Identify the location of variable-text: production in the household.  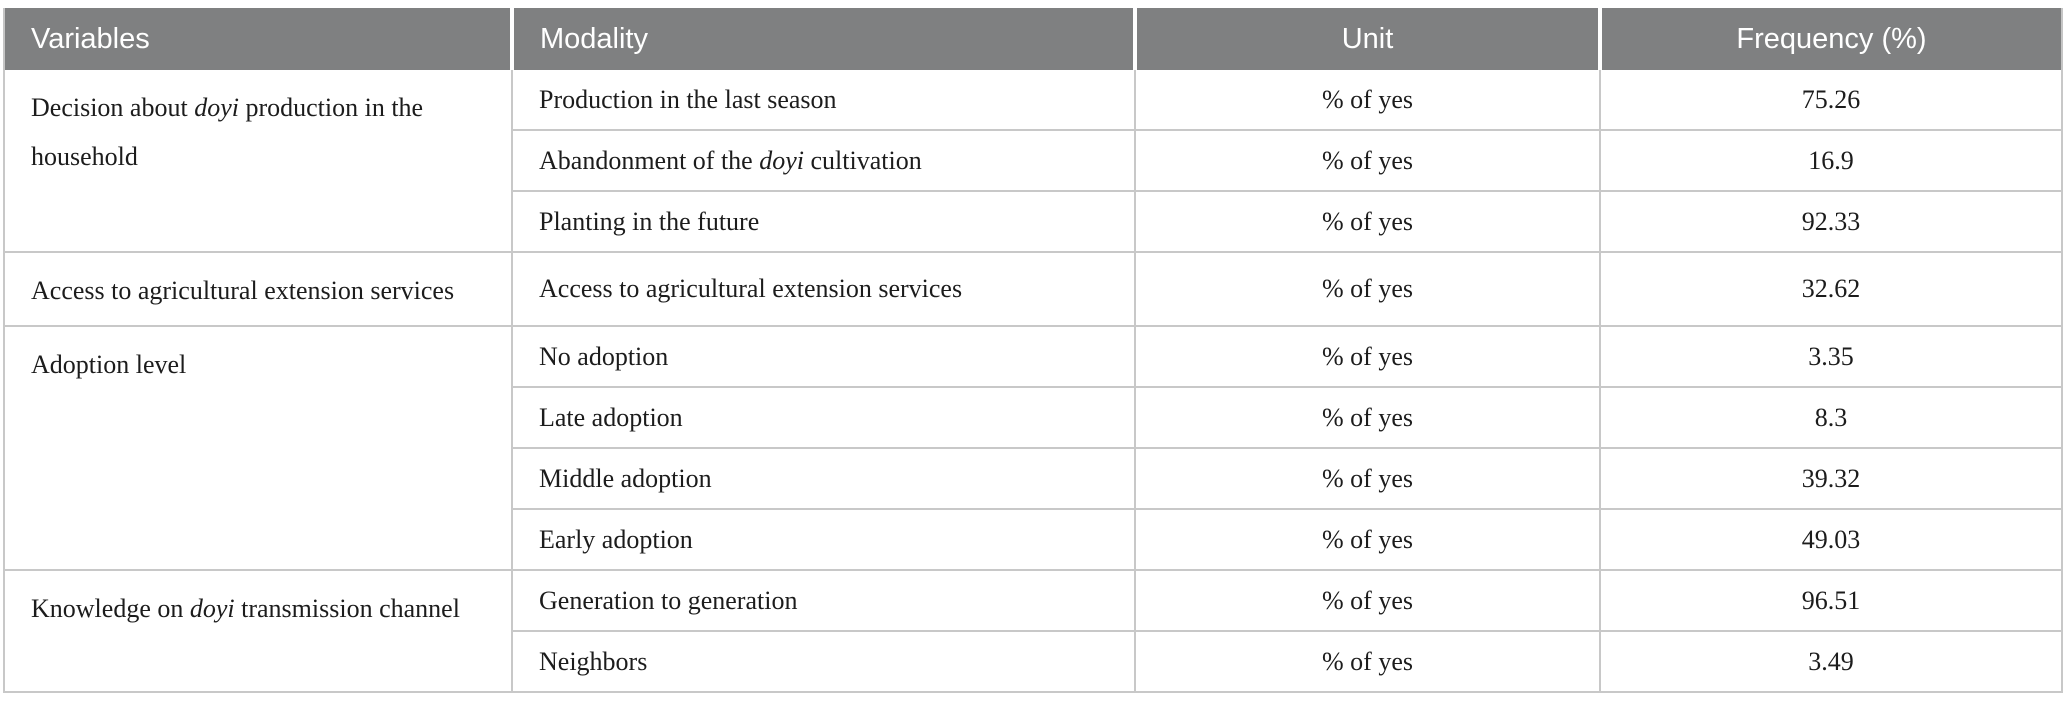
(227, 132).